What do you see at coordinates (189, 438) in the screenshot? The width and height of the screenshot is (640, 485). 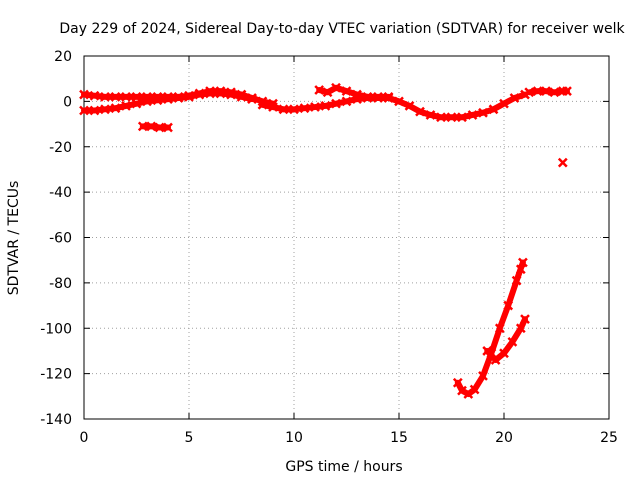 I see `x-tick-label: 5` at bounding box center [189, 438].